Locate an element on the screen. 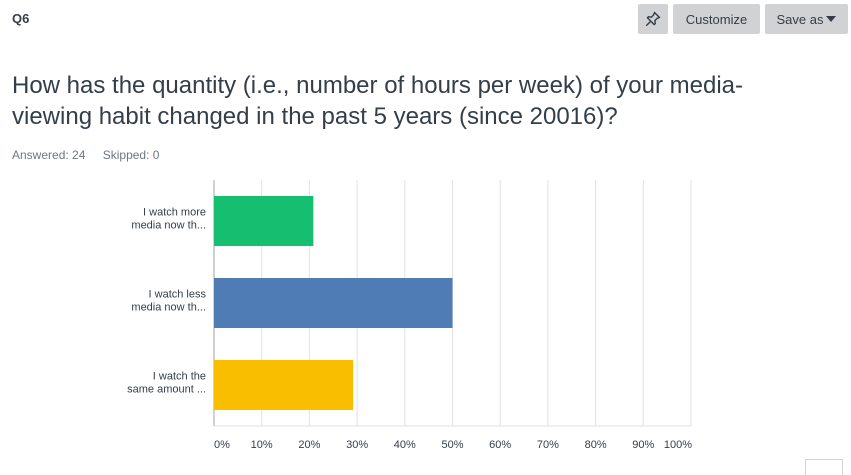 Image resolution: width=851 pixels, height=475 pixels. x-tick-label: 90% is located at coordinates (643, 445).